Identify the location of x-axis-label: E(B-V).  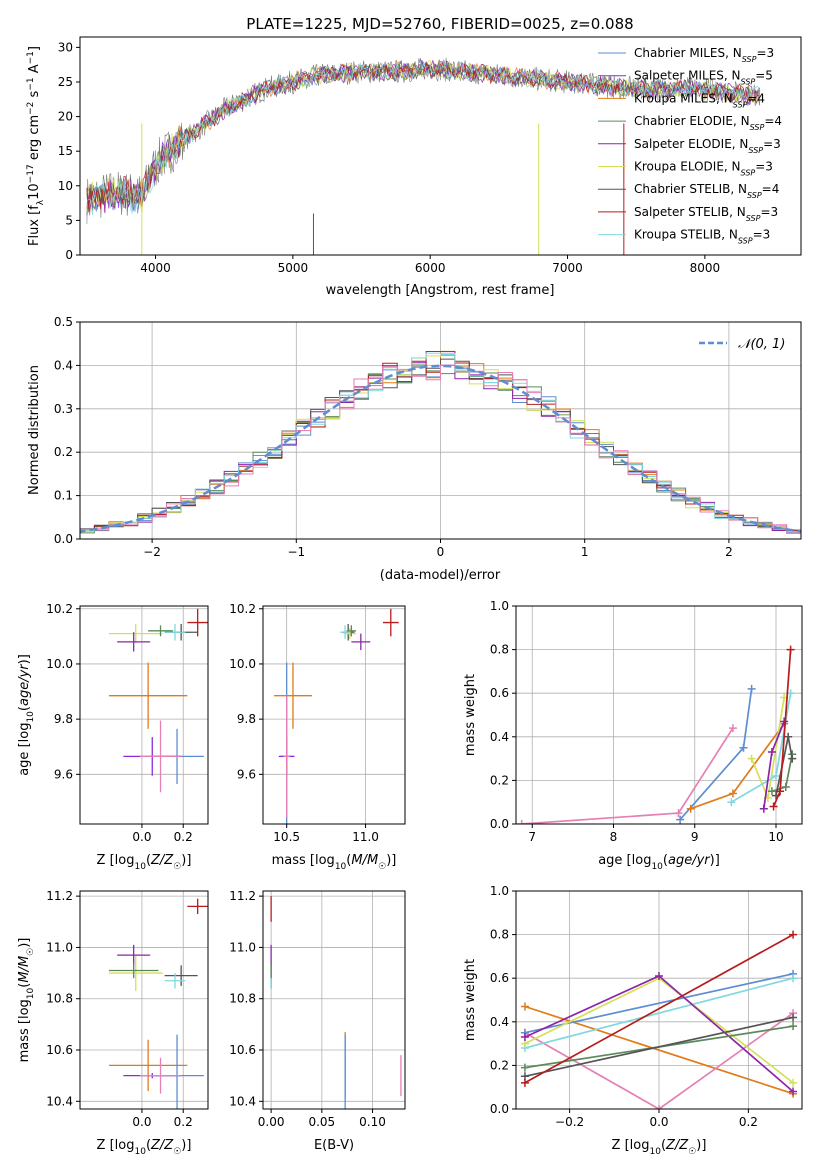
(334, 1145).